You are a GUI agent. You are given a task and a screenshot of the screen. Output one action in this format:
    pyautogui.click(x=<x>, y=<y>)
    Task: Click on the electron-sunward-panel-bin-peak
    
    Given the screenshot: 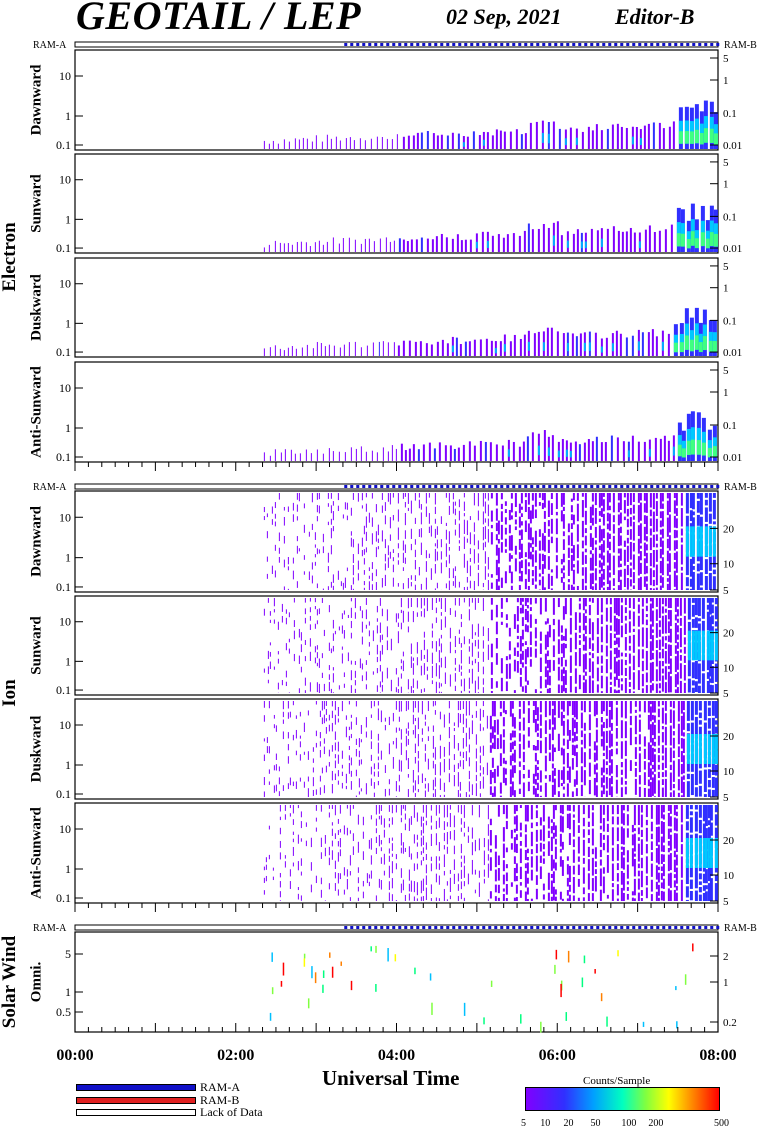 What is the action you would take?
    pyautogui.click(x=697, y=243)
    